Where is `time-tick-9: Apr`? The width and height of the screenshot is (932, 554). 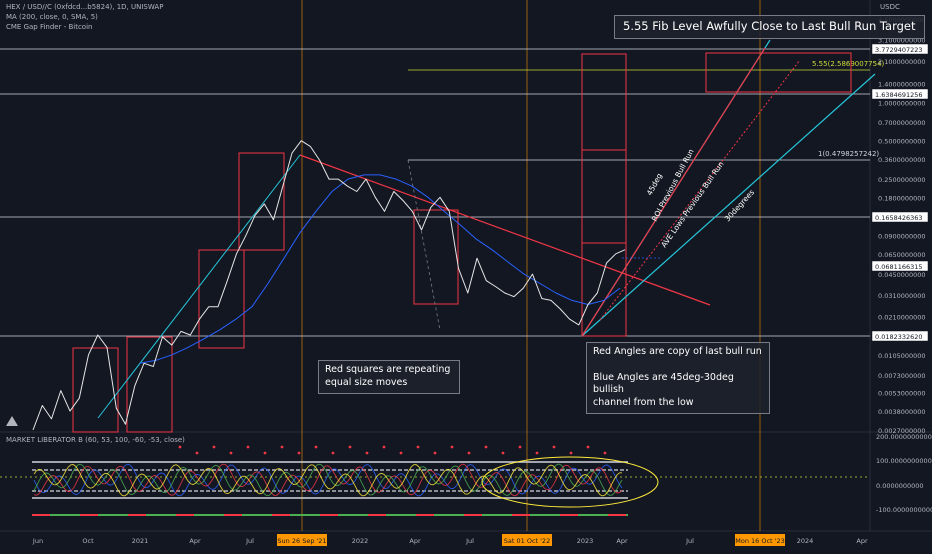 time-tick-9: Apr is located at coordinates (622, 541).